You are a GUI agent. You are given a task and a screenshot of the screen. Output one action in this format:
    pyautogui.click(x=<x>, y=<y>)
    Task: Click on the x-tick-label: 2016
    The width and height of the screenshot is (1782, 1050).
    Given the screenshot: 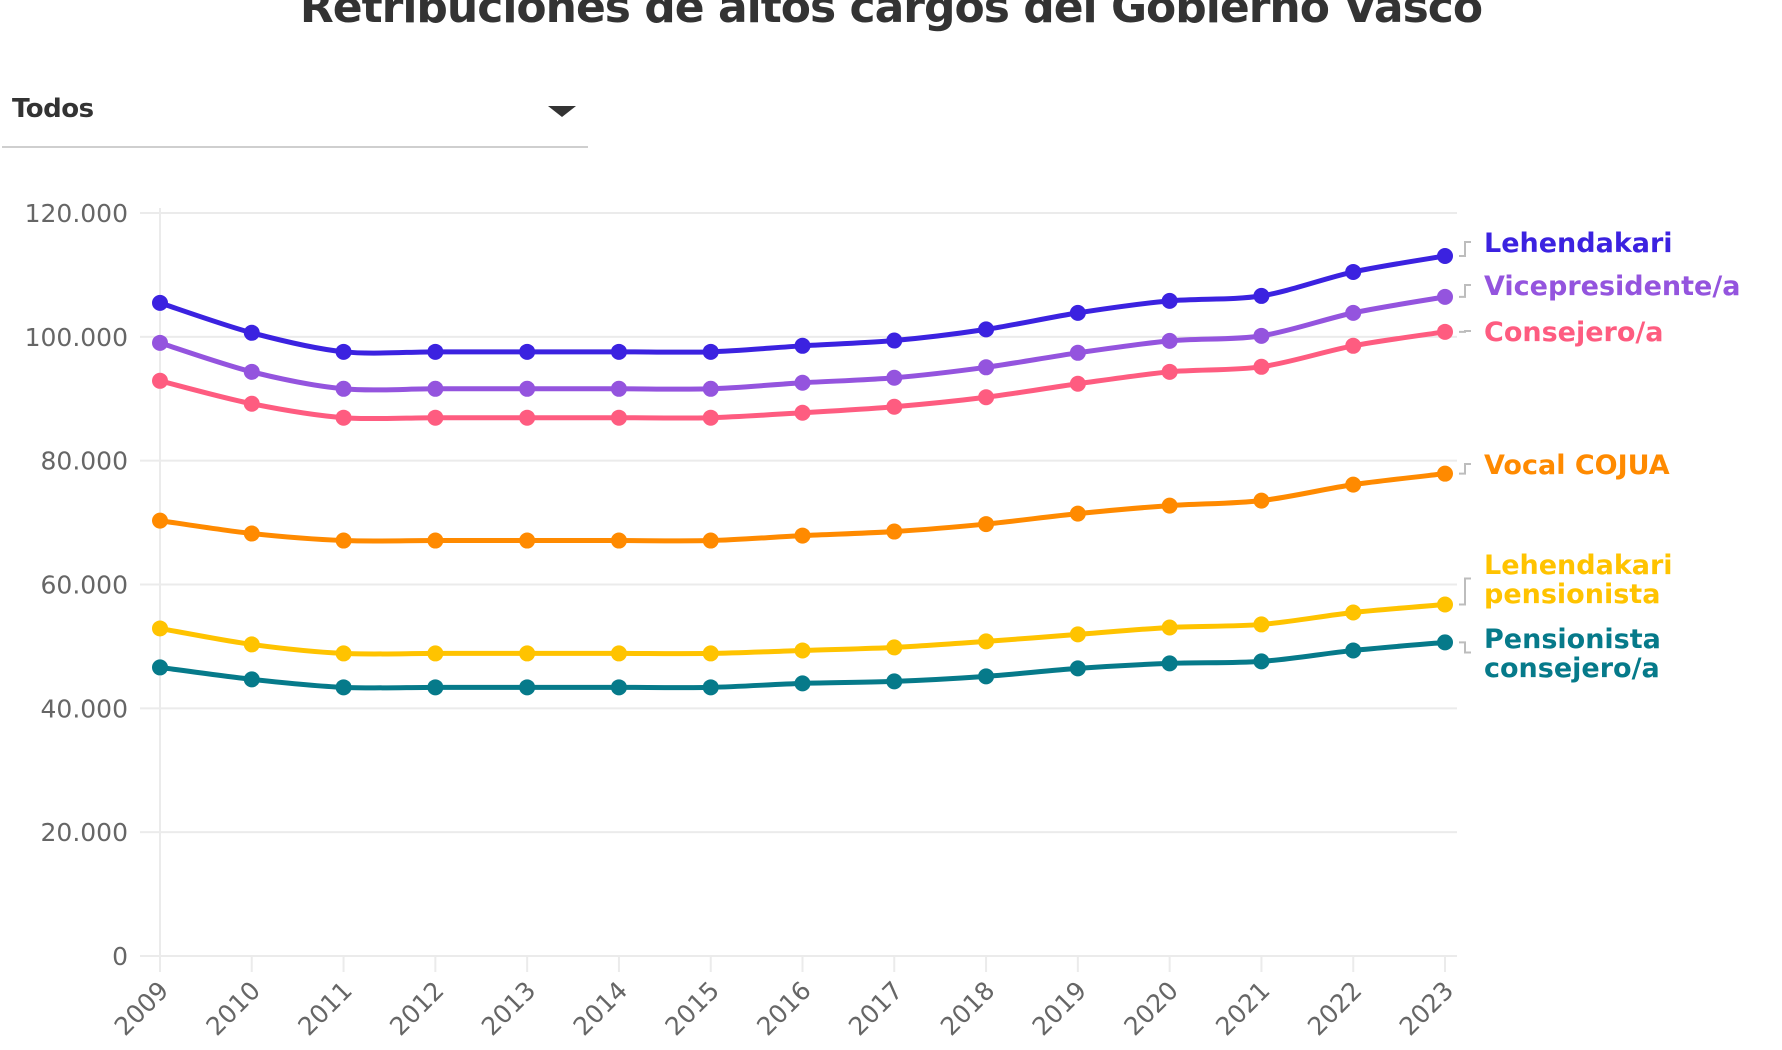 What is the action you would take?
    pyautogui.click(x=783, y=1008)
    